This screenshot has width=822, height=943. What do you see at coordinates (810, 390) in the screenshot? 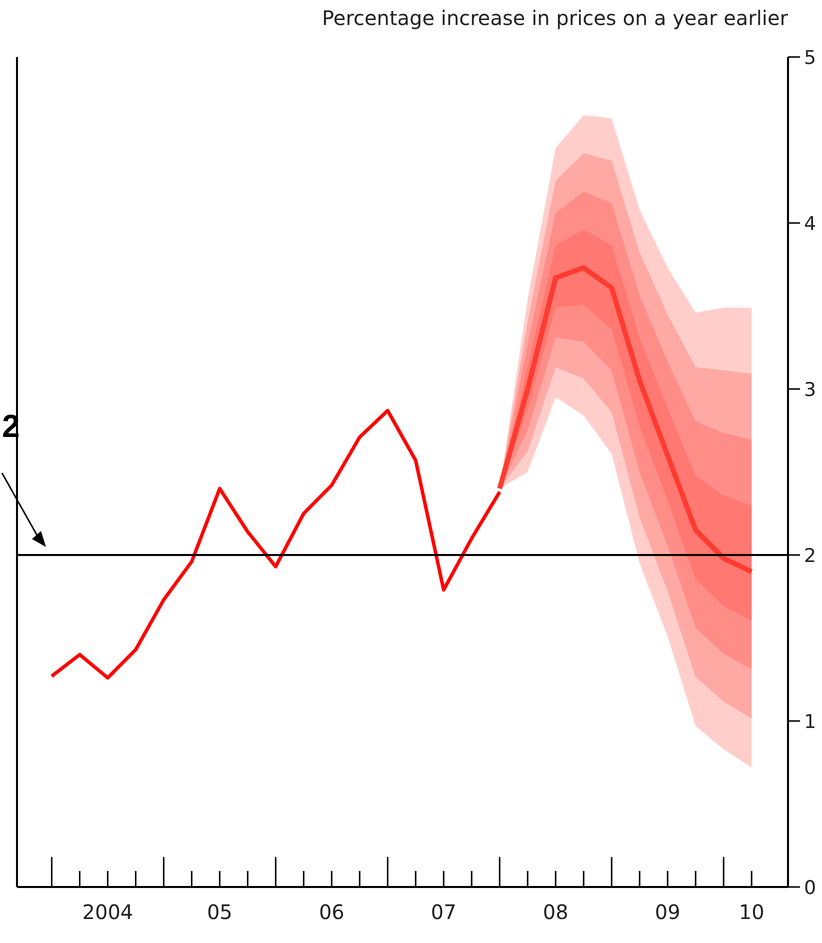
I see `y-tick-label: 3` at bounding box center [810, 390].